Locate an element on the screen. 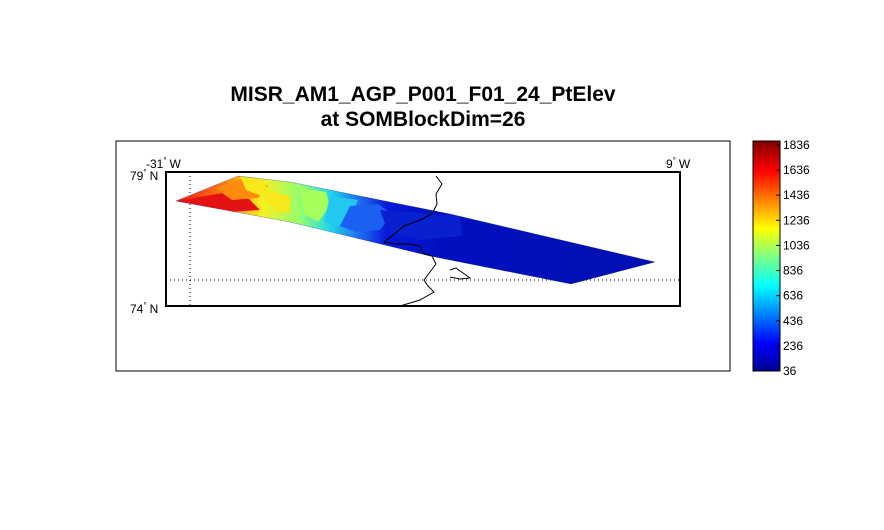 The height and width of the screenshot is (530, 884). lat-label-top: 79° N is located at coordinates (144, 175).